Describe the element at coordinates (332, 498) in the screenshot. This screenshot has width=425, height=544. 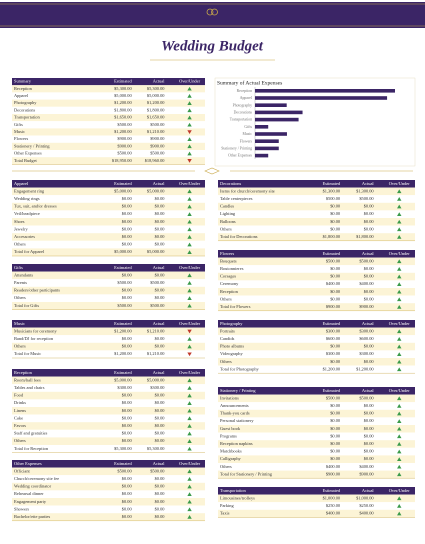
I see `estimated-cell: $1,000.00` at that location.